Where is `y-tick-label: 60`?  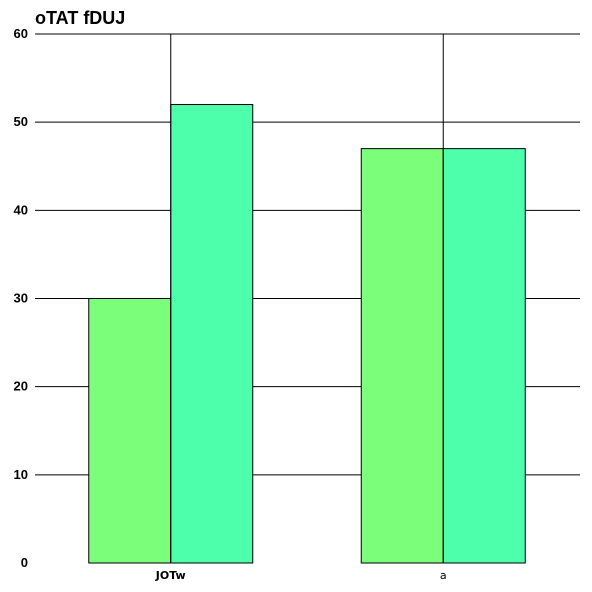
y-tick-label: 60 is located at coordinates (21, 33).